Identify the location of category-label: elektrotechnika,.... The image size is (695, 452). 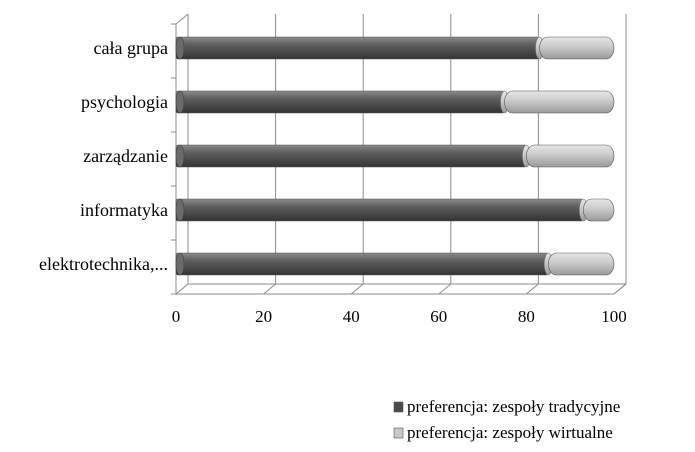
(103, 264).